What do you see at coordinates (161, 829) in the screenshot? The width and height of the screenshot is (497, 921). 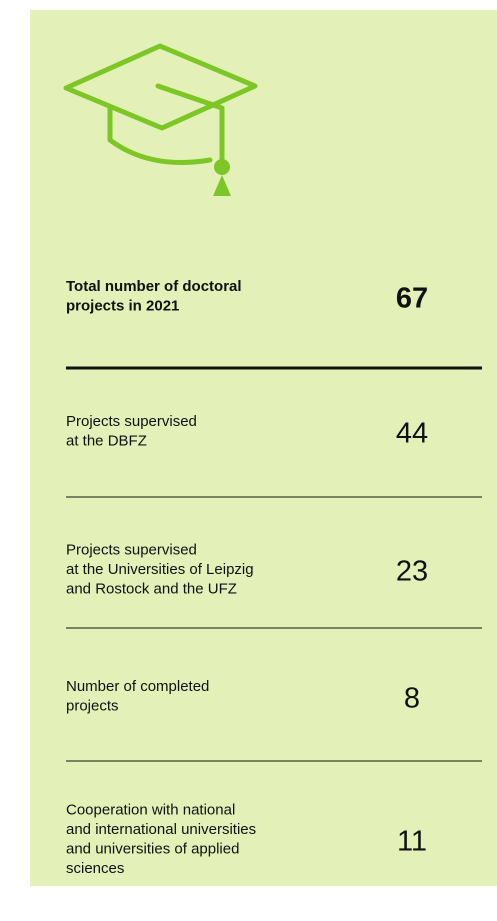 I see `row-label: and international universities` at bounding box center [161, 829].